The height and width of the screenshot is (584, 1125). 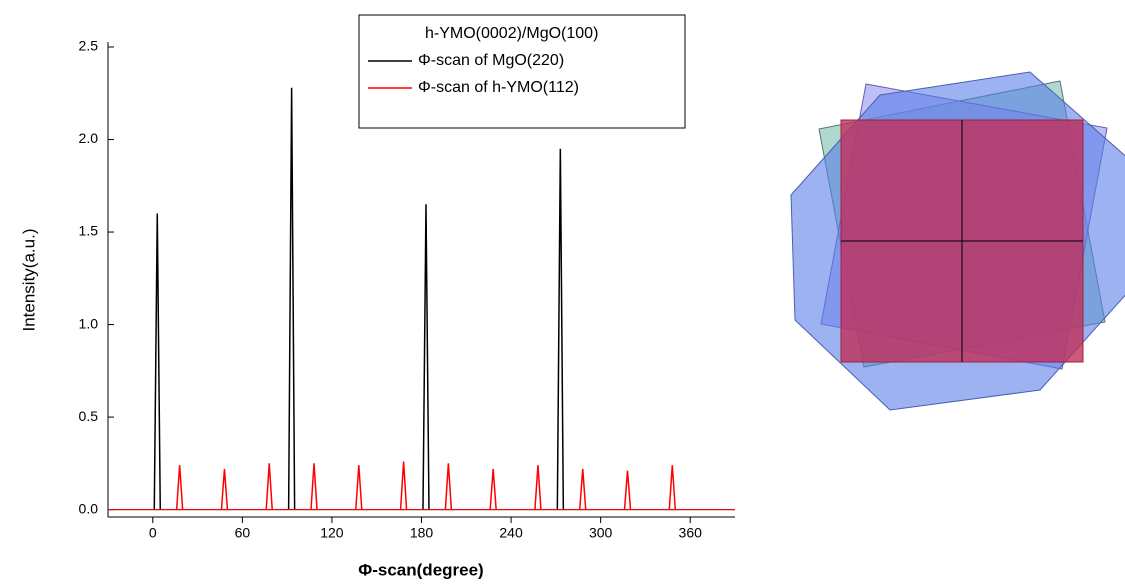 I want to click on x-tick-label: 120, so click(x=332, y=533).